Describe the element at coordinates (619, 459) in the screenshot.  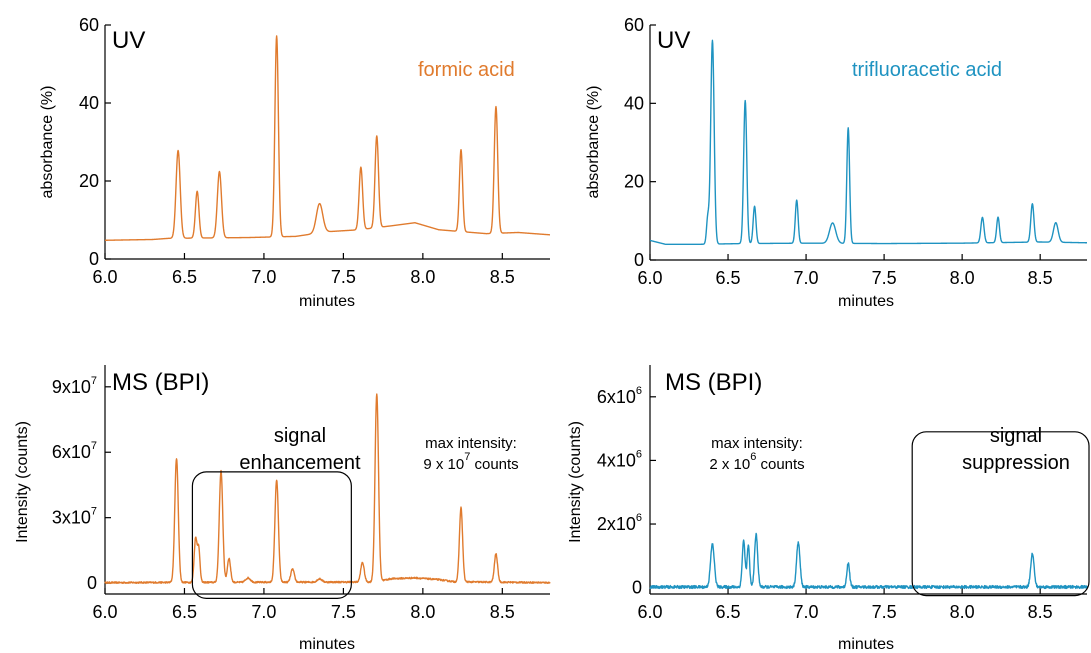
I see `y-tick-label: 4x10⁶` at that location.